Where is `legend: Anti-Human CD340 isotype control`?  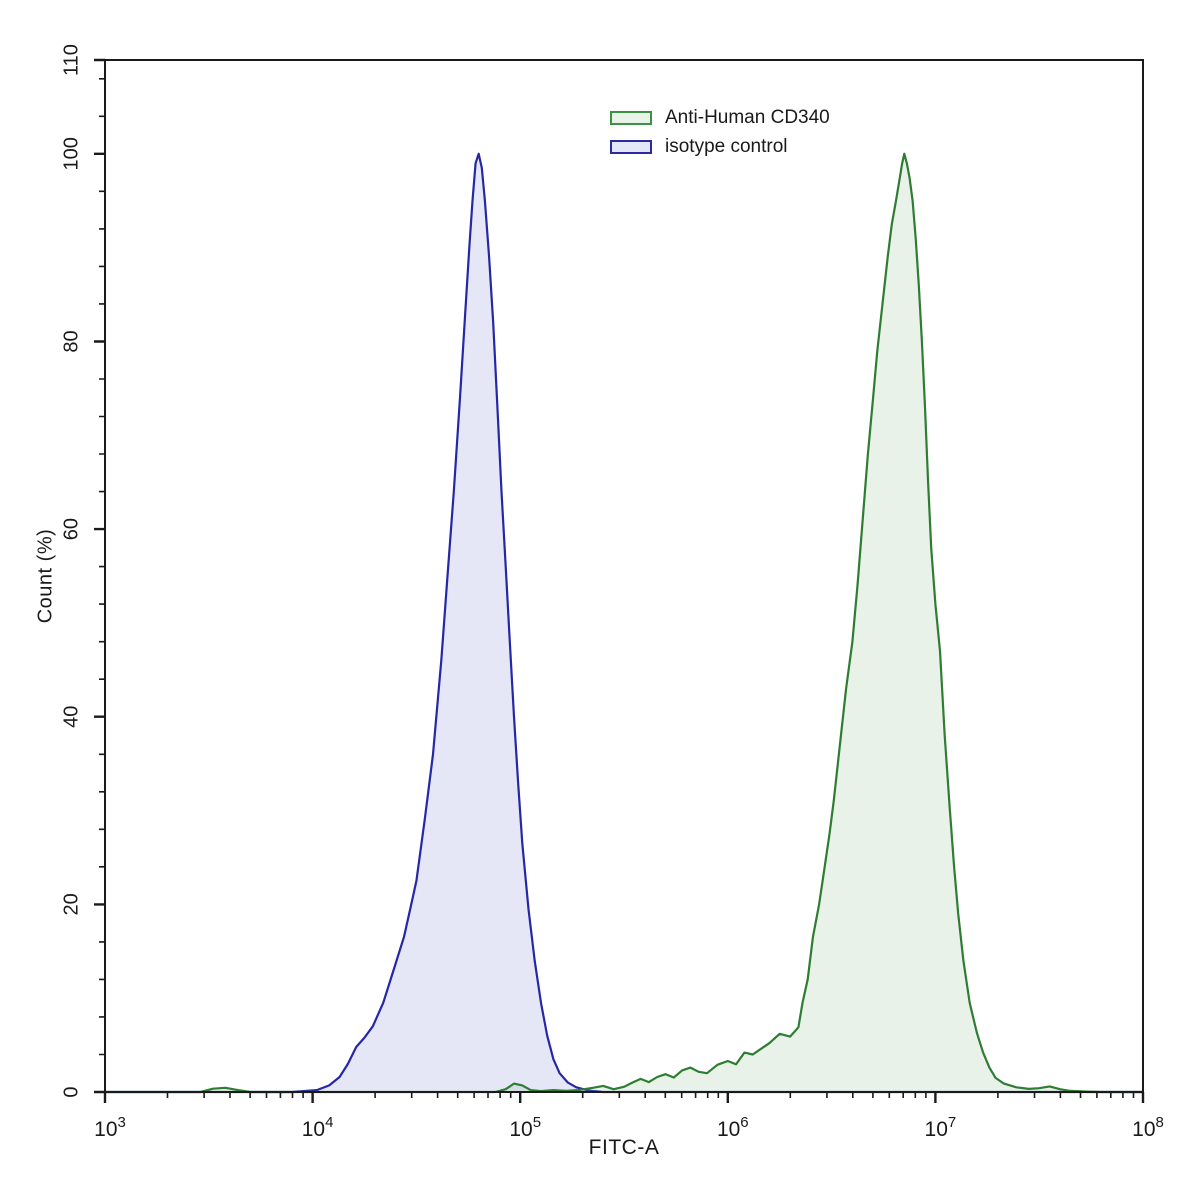
legend: Anti-Human CD340 isotype control is located at coordinates (720, 132).